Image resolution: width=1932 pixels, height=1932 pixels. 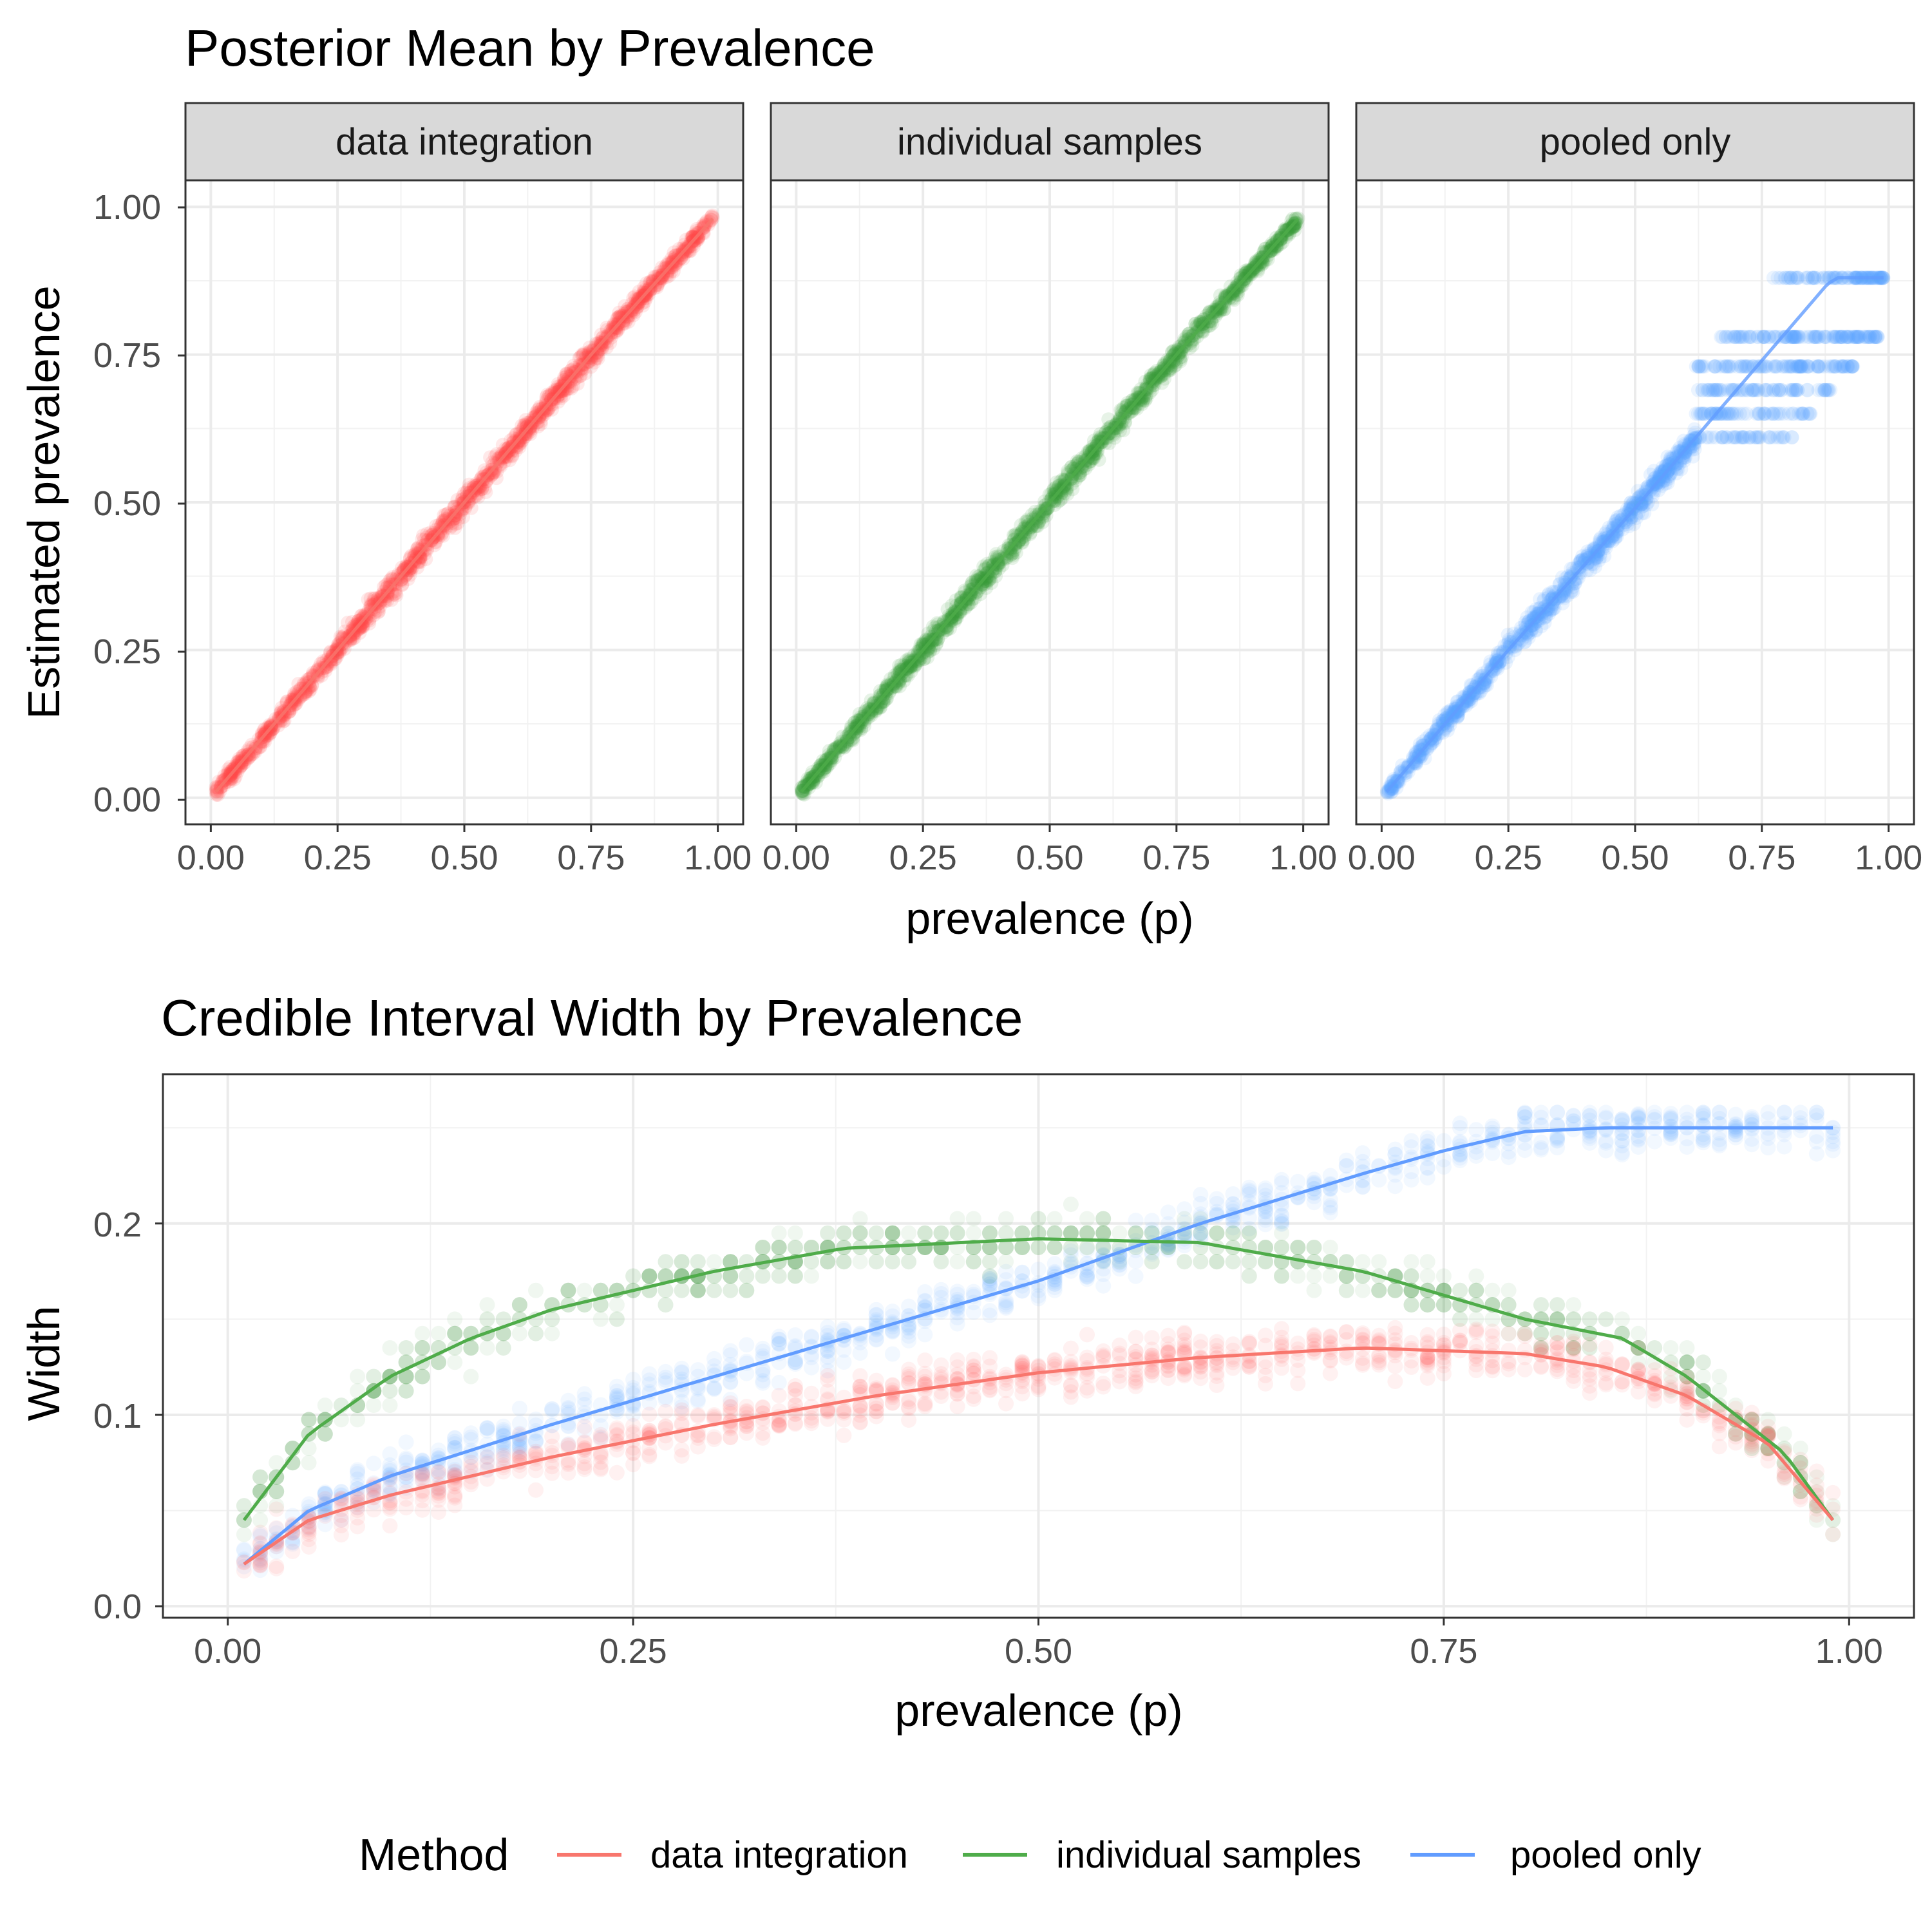 What do you see at coordinates (592, 1017) in the screenshot?
I see `bottom-chart-title: Credible Interval Width by Prevalence` at bounding box center [592, 1017].